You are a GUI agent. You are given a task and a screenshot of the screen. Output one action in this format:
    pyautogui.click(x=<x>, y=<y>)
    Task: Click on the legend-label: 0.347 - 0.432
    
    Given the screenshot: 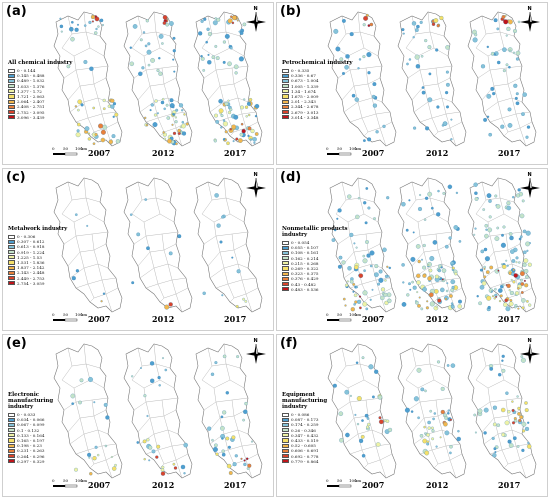 What is the action you would take?
    pyautogui.click(x=305, y=435)
    